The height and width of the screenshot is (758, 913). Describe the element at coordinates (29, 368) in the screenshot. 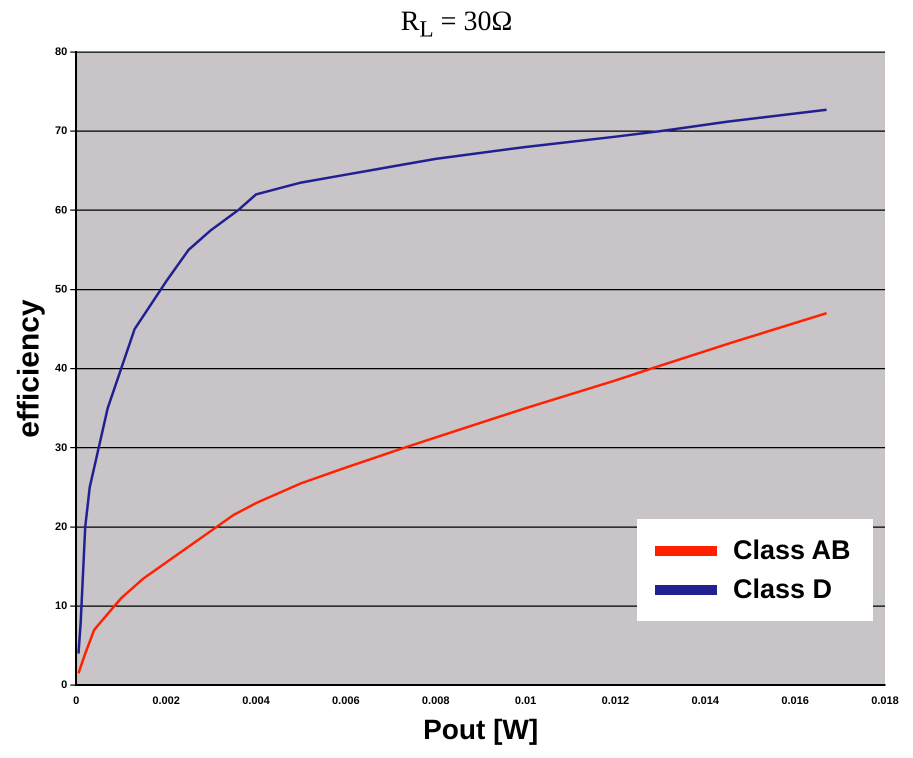

I see `y-axis-title: efficiency` at that location.